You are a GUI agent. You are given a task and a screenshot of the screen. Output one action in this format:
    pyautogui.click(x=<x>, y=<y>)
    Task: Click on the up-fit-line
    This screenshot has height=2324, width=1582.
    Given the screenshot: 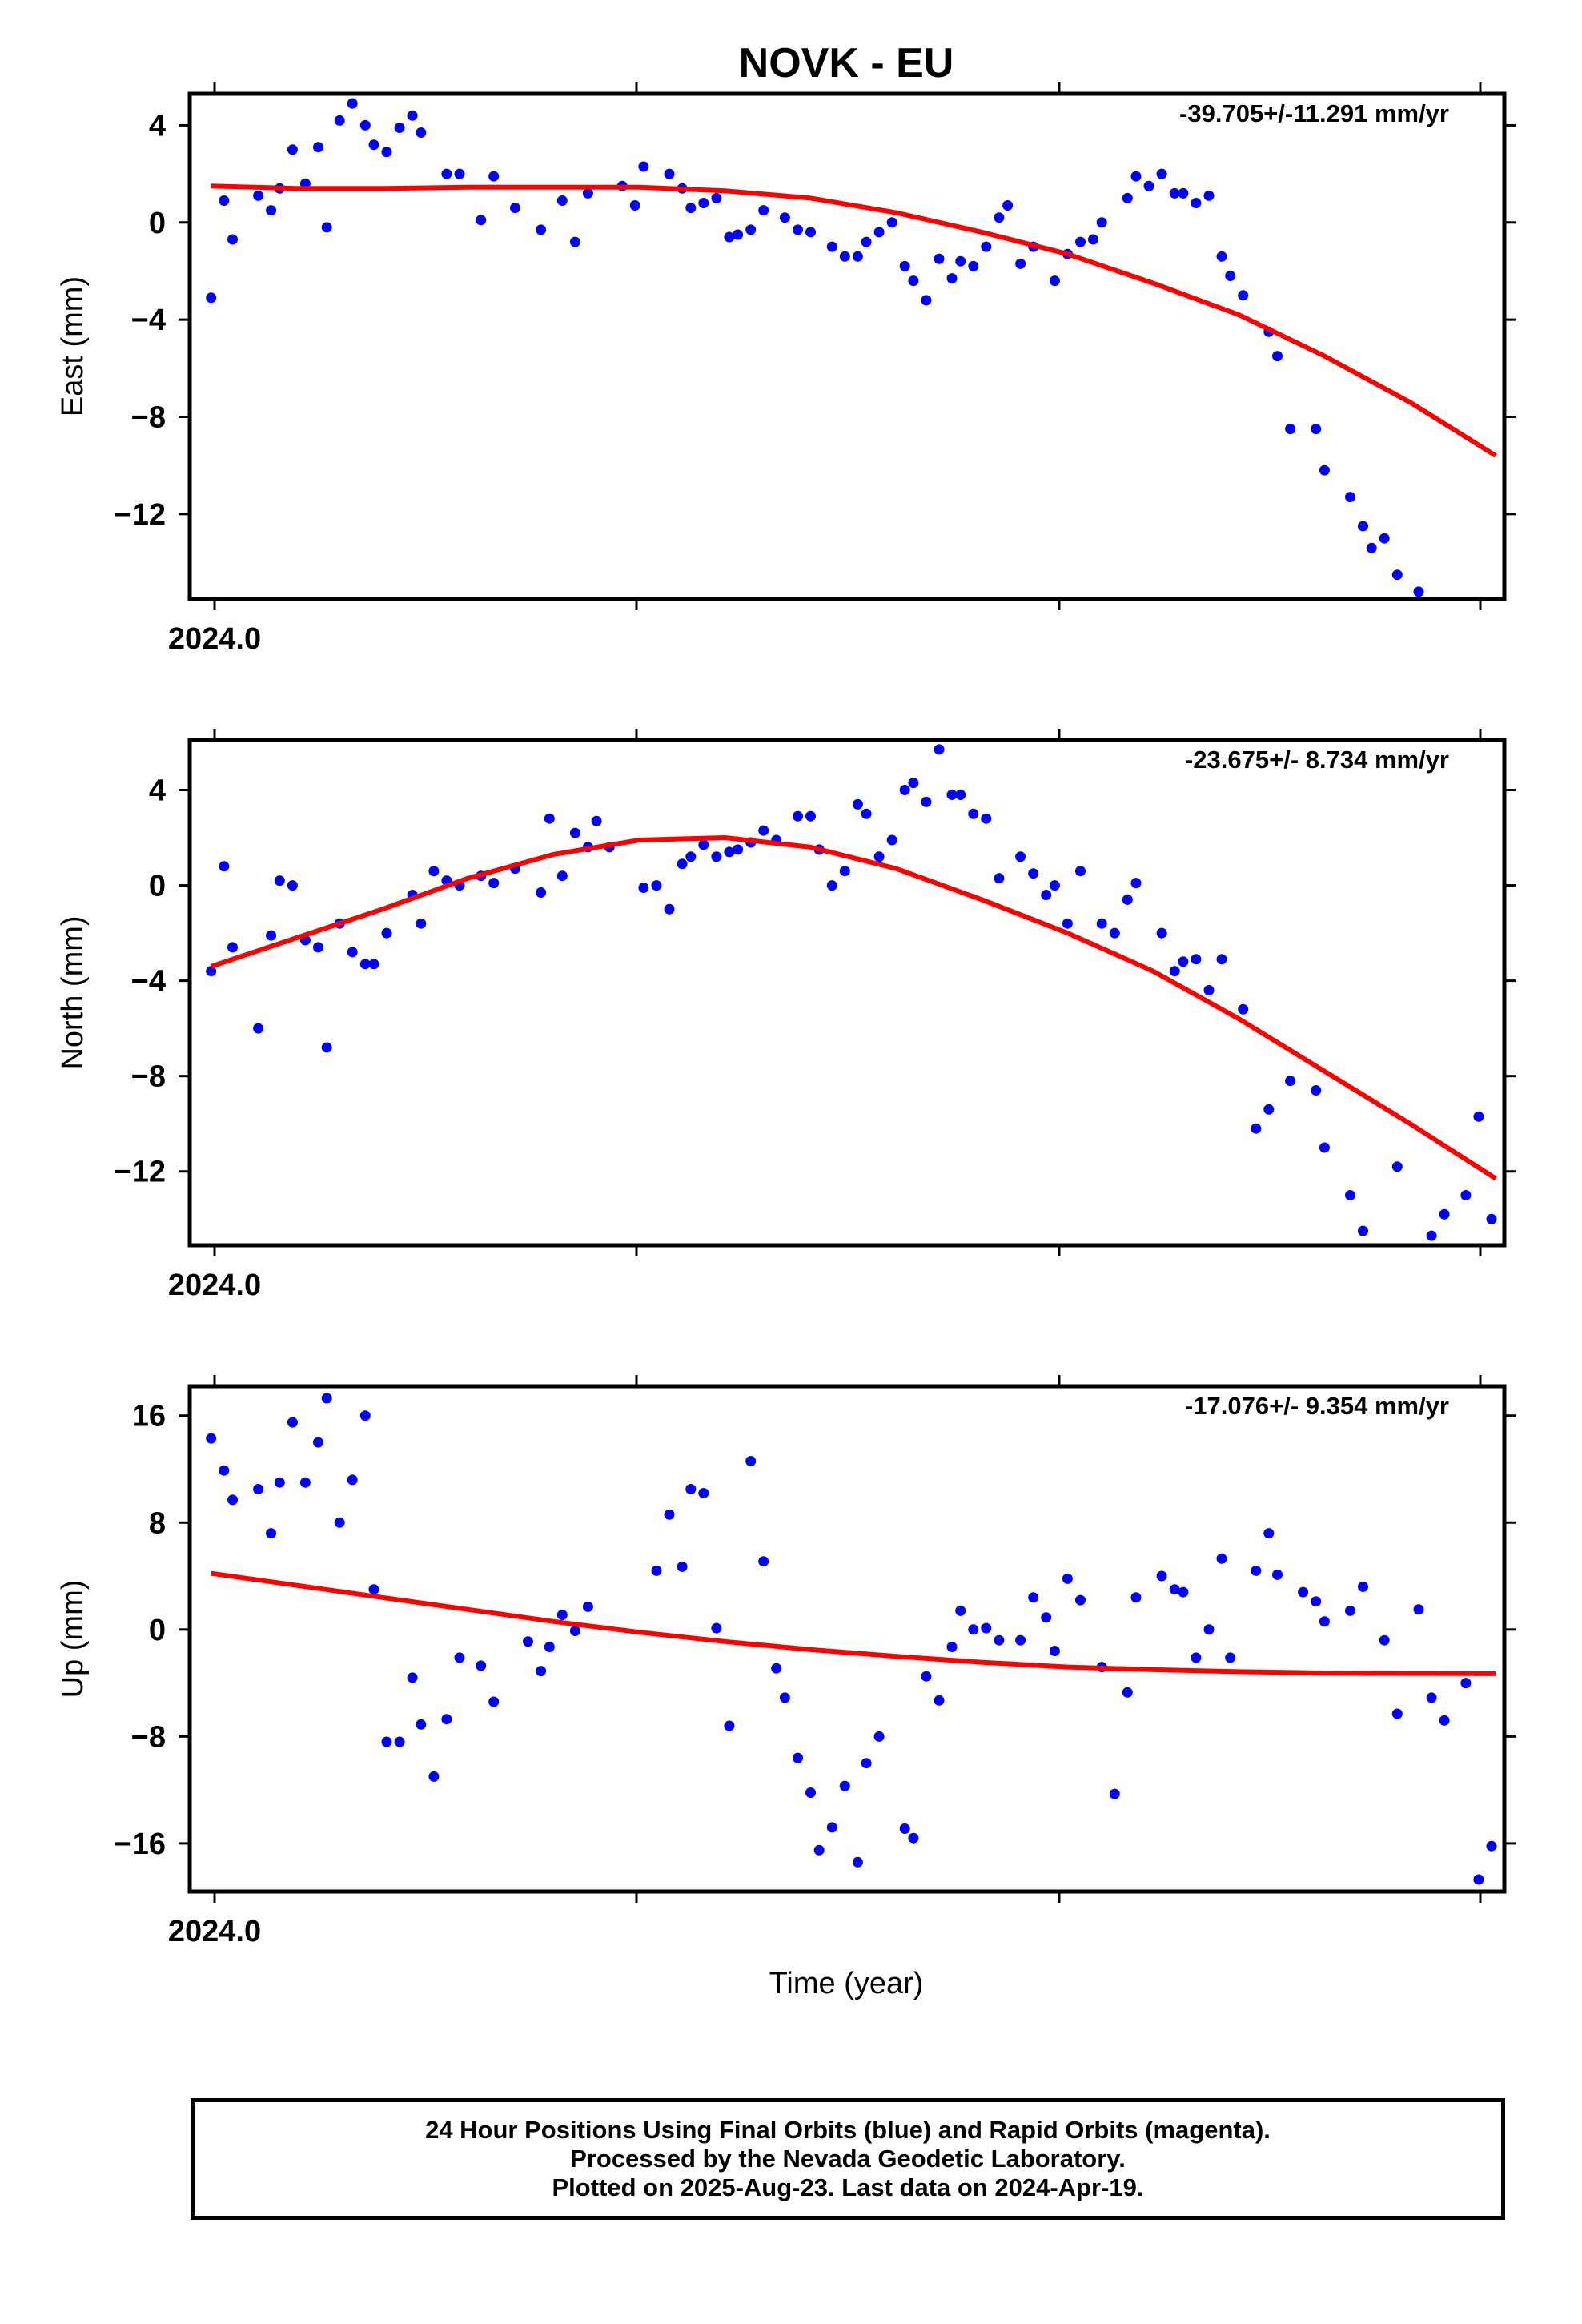 What is the action you would take?
    pyautogui.click(x=853, y=1623)
    